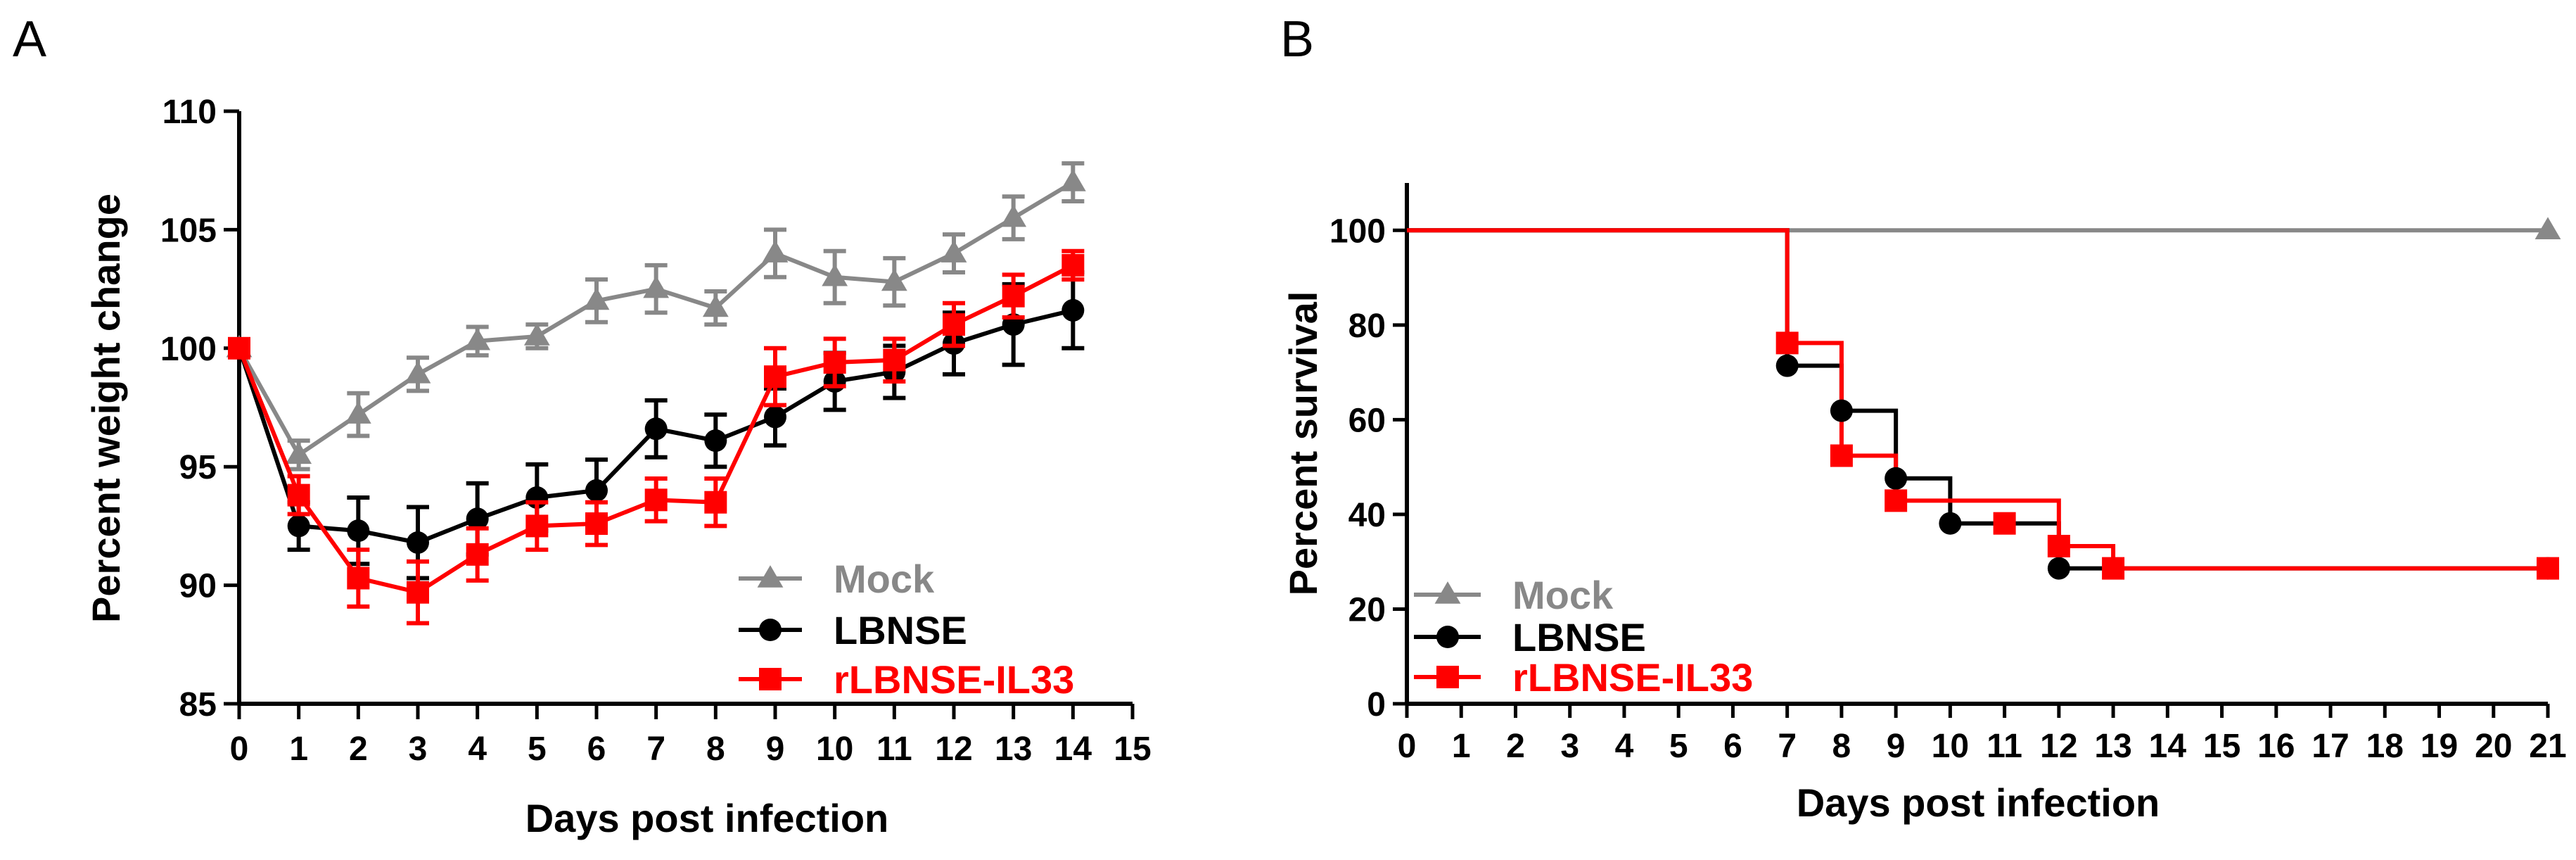  I want to click on panel-a-x-tick-label: 0, so click(239, 749).